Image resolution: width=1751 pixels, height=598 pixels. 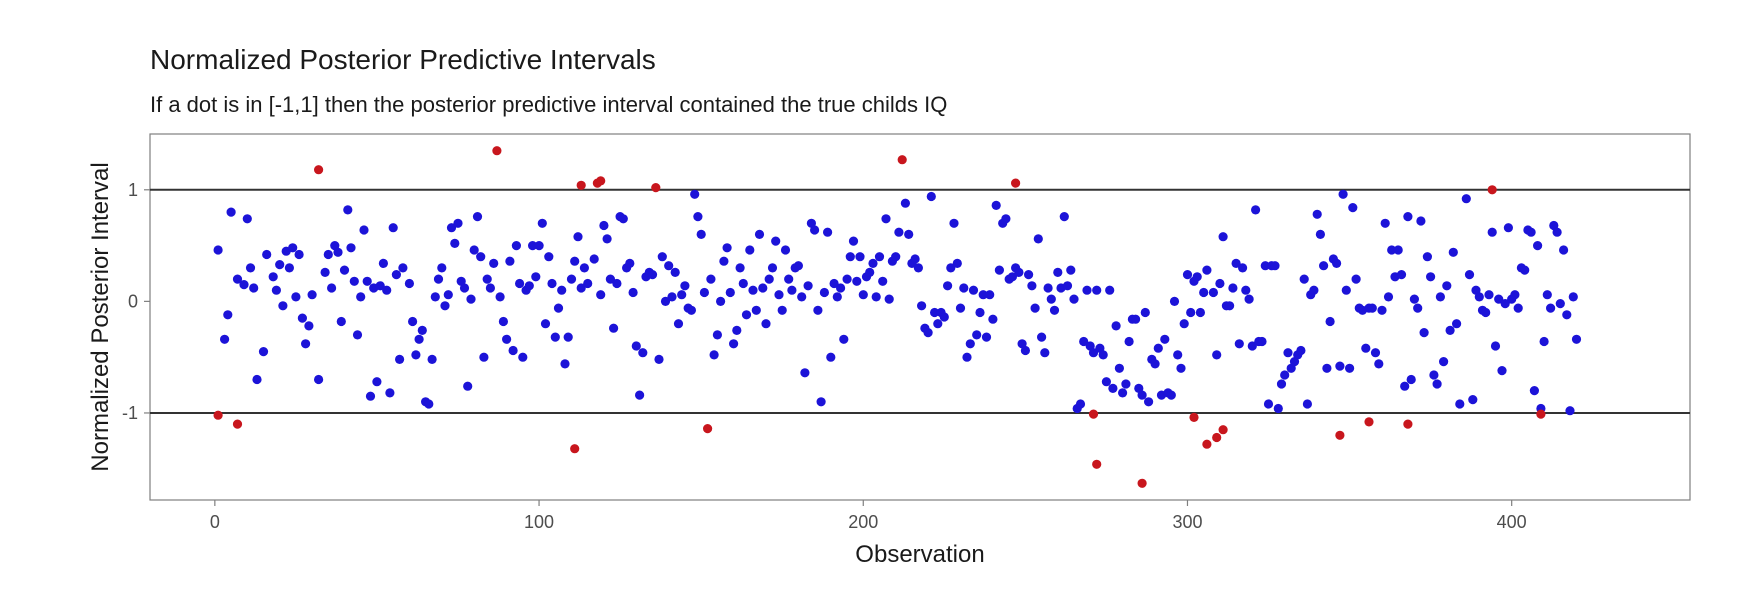 I want to click on x-axis-title: Observation, so click(x=919, y=554).